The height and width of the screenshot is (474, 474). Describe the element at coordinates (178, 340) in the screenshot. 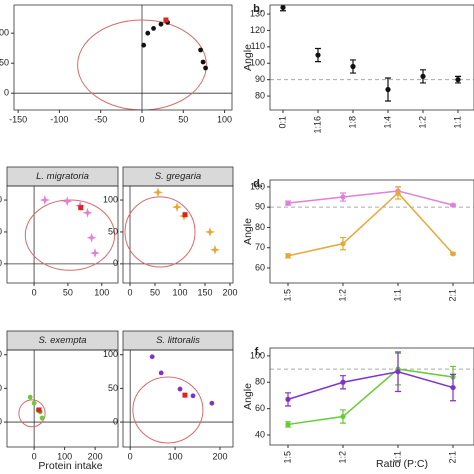

I see `strip-title: S. littoralis` at that location.